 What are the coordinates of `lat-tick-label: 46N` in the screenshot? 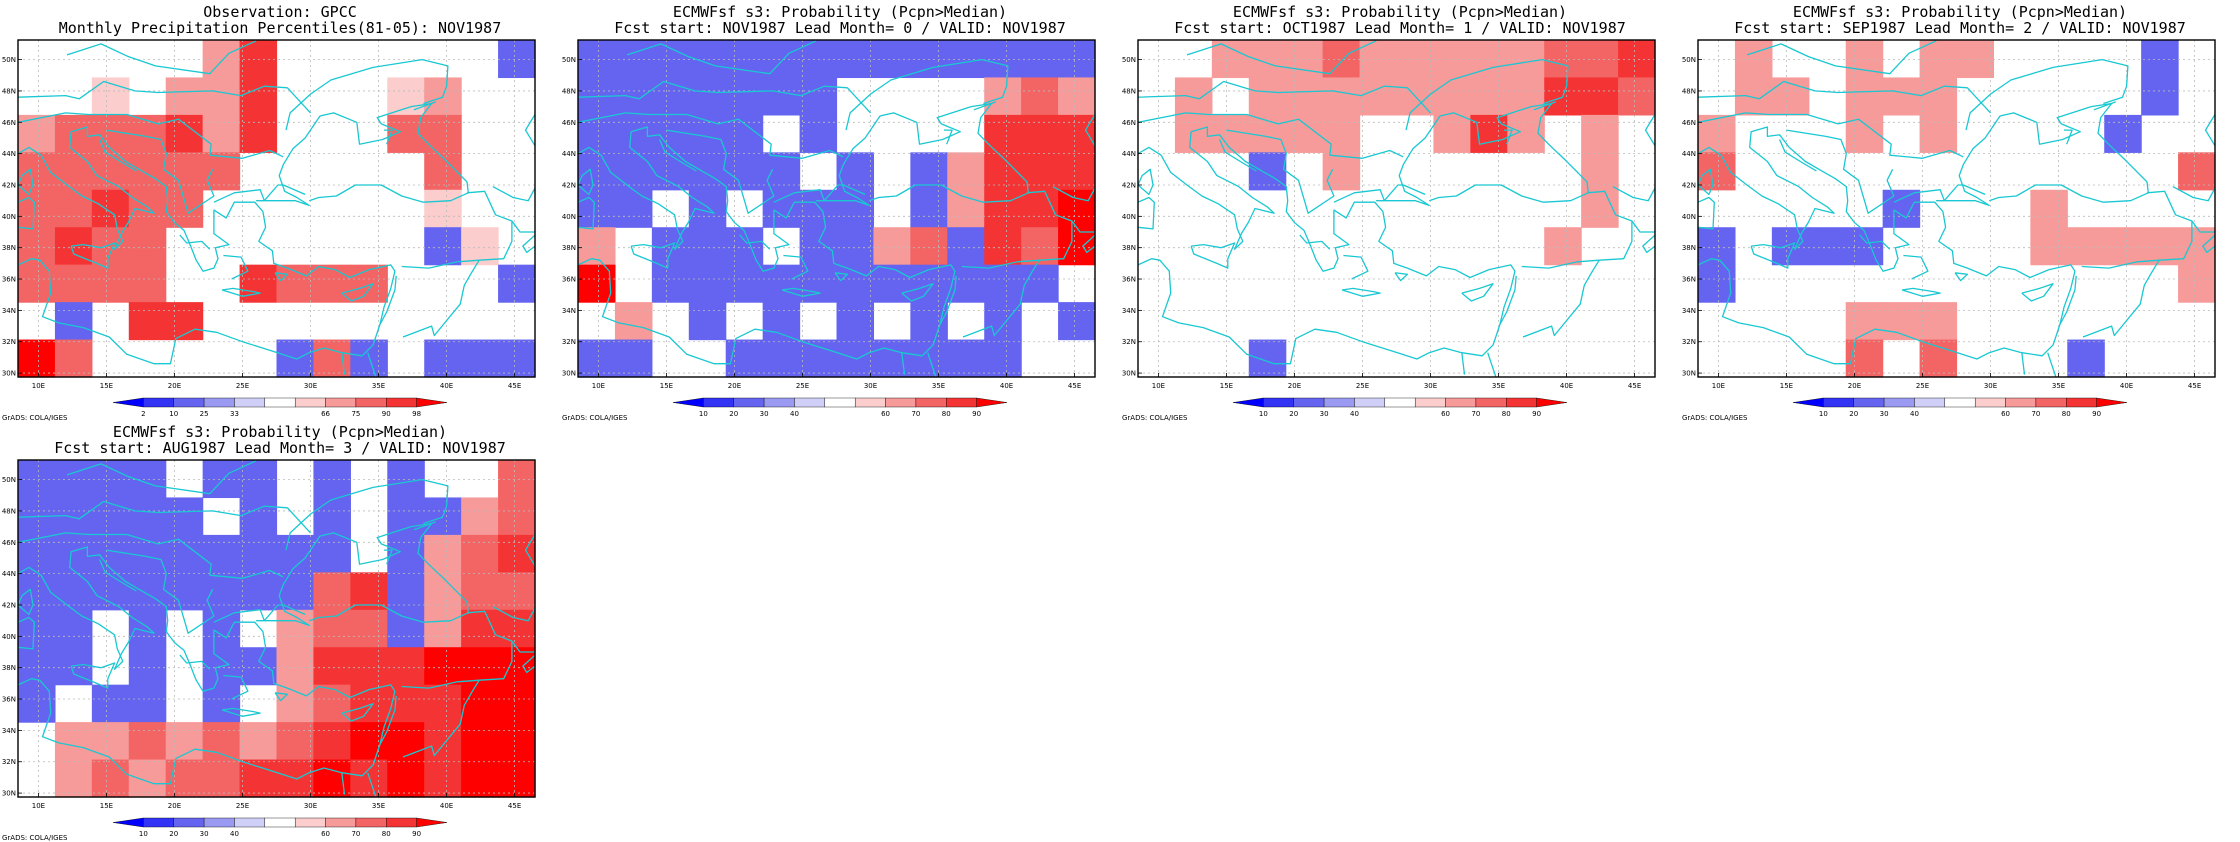 It's located at (1689, 123).